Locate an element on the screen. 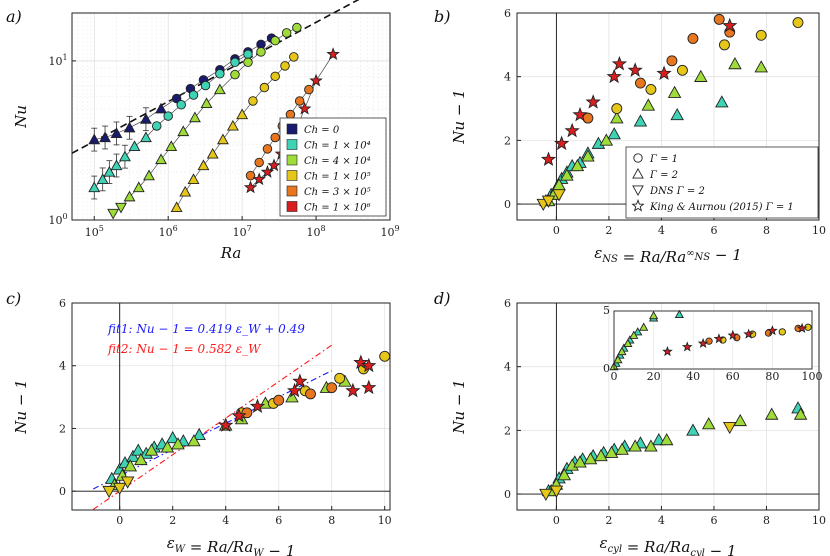 The height and width of the screenshot is (556, 830). fit2-annotation: fit2: Nu − 1 = 0.582 ε_W is located at coordinates (184, 349).